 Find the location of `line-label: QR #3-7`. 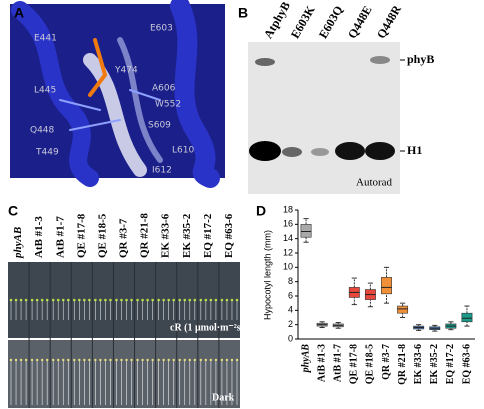

line-label: QR #3-7 is located at coordinates (124, 238).